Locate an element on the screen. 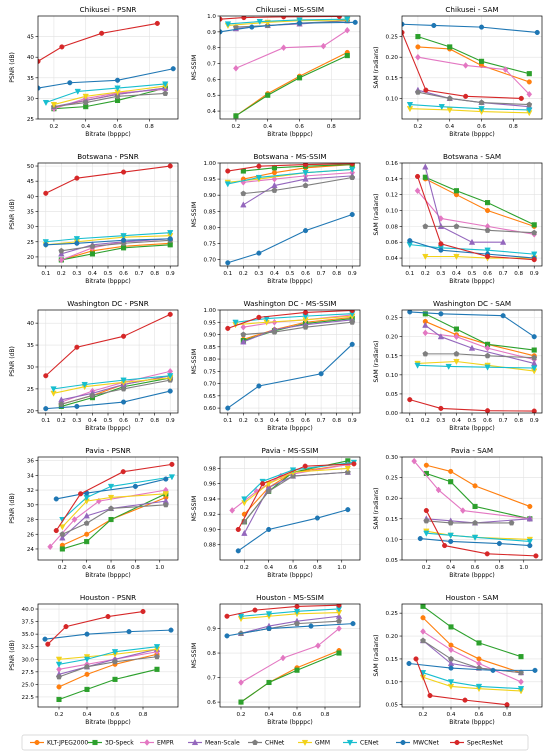 The height and width of the screenshot is (754, 550). x-tick-label: 0.1 is located at coordinates (409, 274).